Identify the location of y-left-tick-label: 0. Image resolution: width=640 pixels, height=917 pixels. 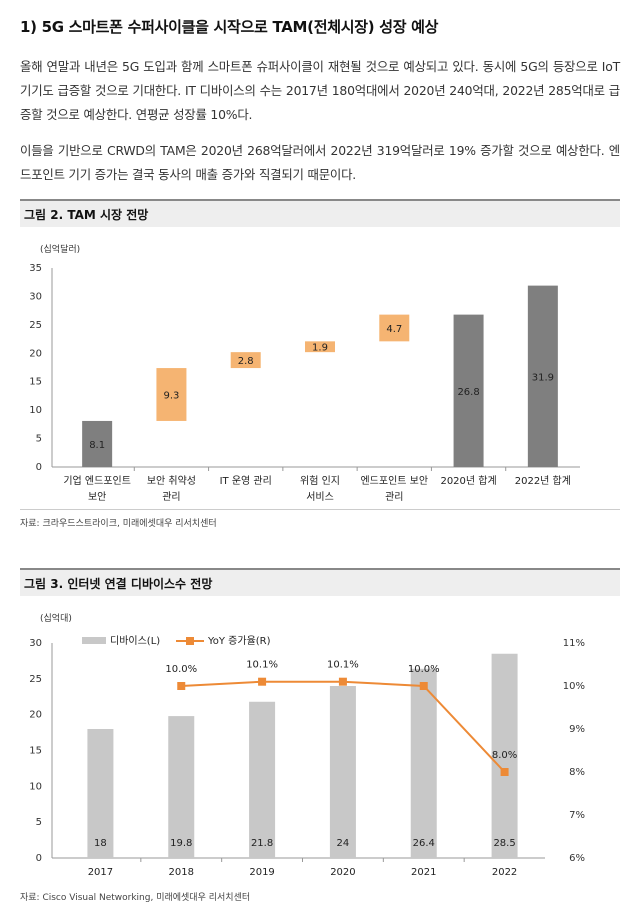
(39, 858).